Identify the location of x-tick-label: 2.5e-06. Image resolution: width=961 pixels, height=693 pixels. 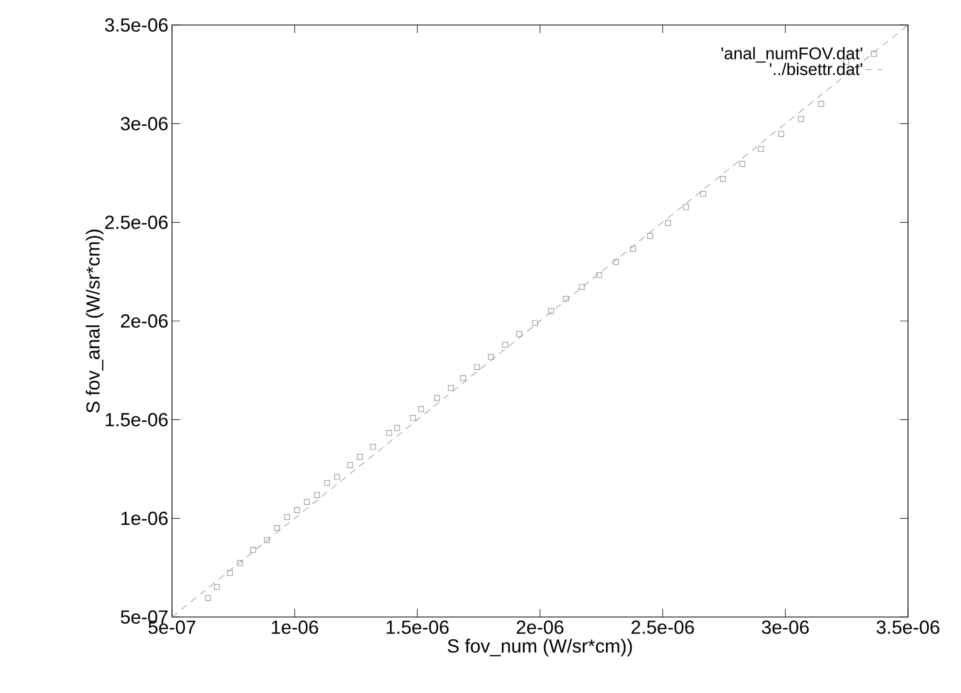
(663, 627).